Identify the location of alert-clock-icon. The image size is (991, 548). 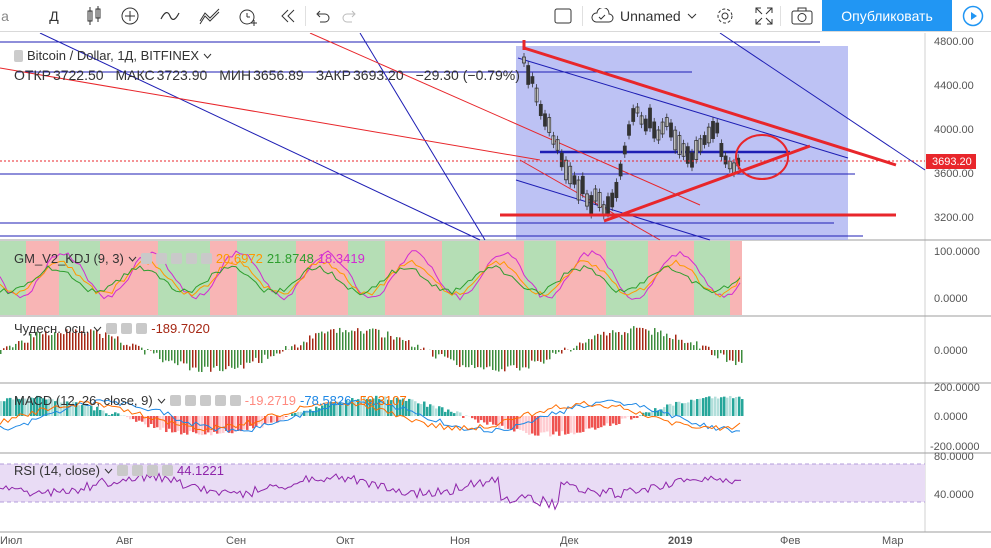
(248, 16).